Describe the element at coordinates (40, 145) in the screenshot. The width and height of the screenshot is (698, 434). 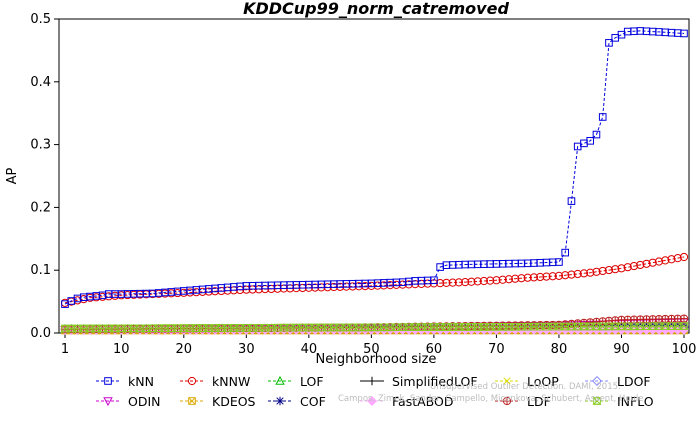
I see `y-tick-label: 0.3` at that location.